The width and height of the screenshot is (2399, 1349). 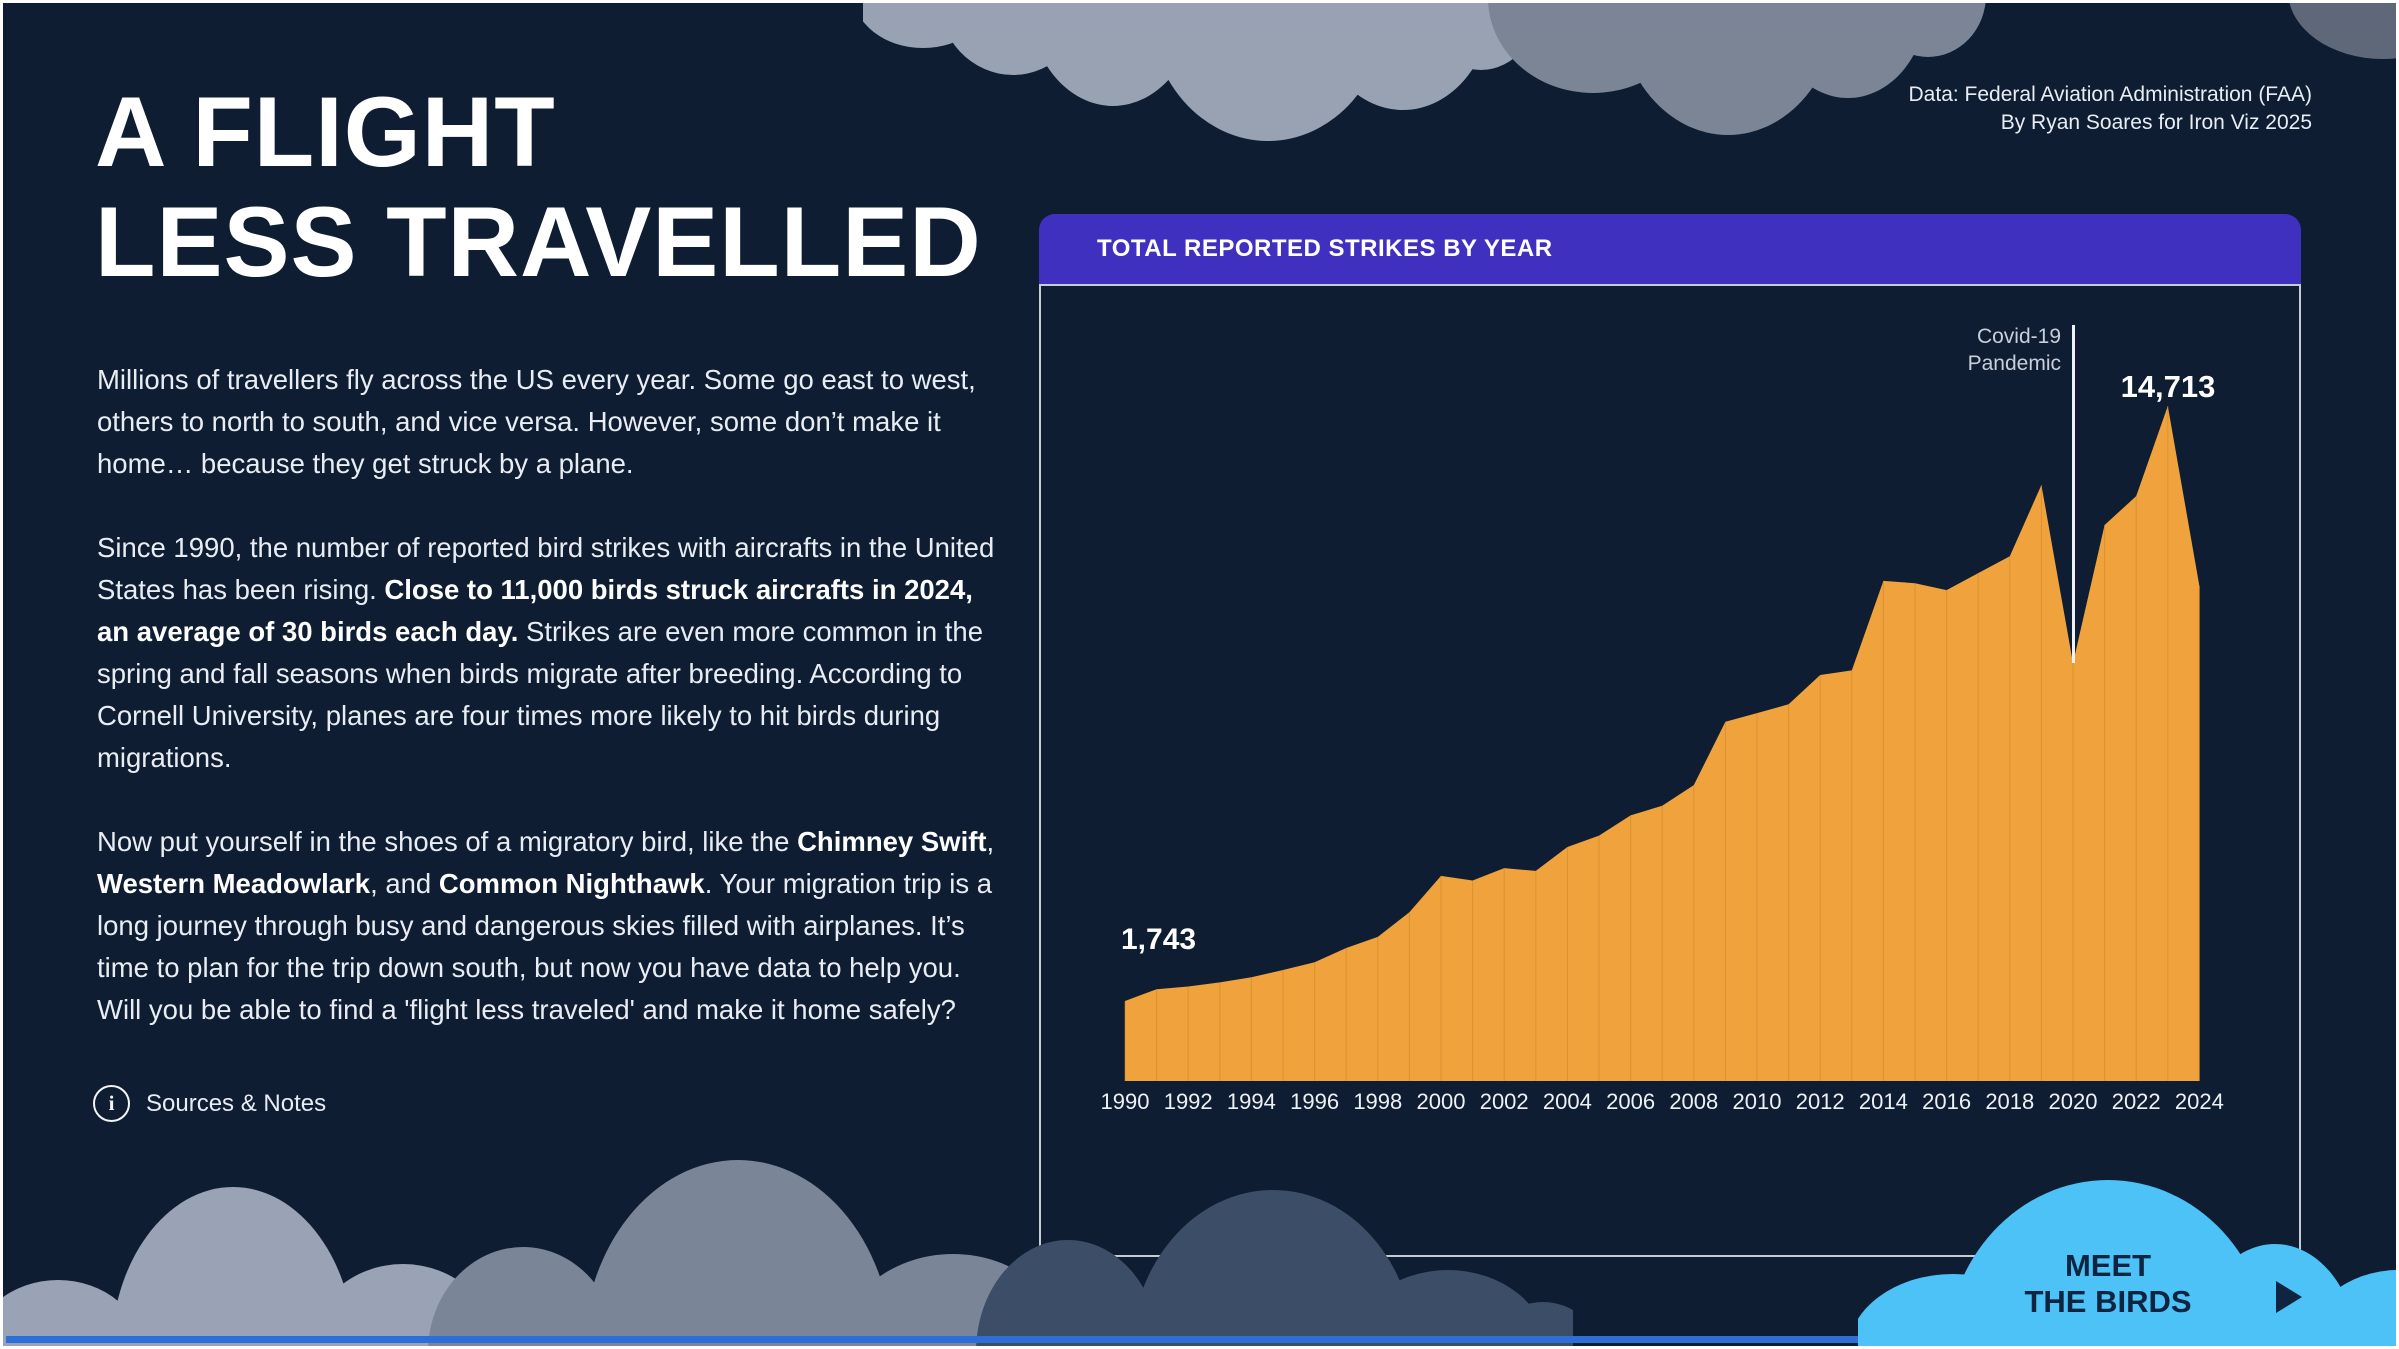 I want to click on chart-title: TOTAL REPORTED STRIKES BY YEAR, so click(x=1325, y=248).